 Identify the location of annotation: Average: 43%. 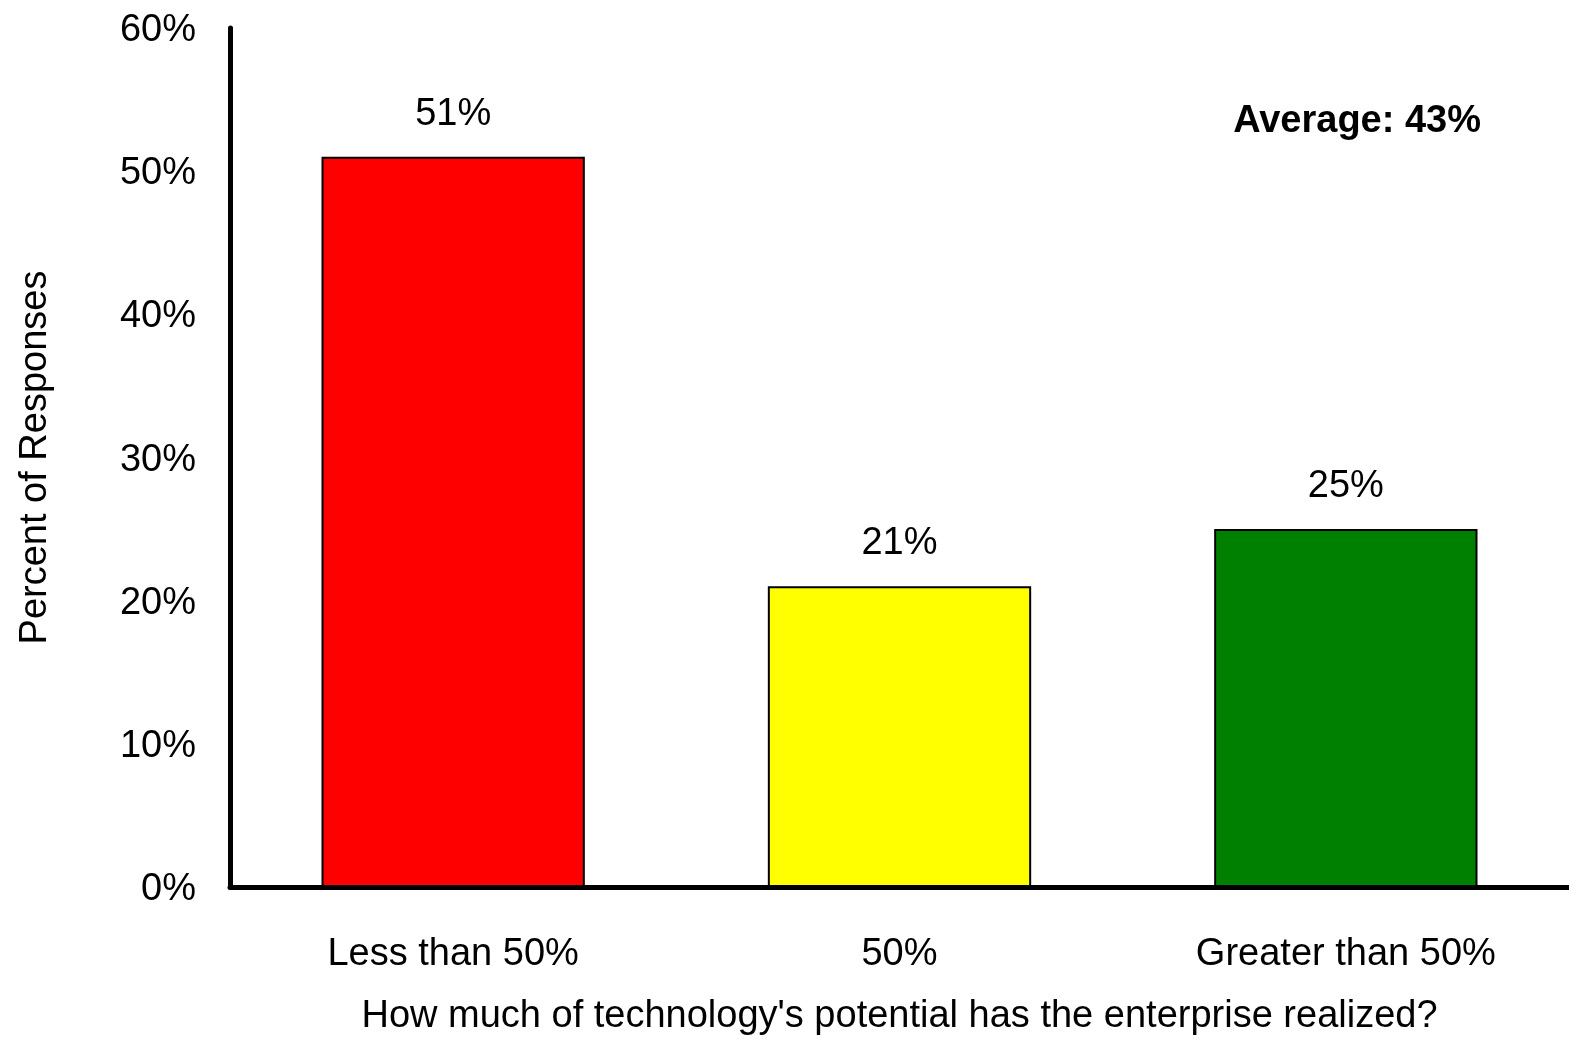
(1357, 119).